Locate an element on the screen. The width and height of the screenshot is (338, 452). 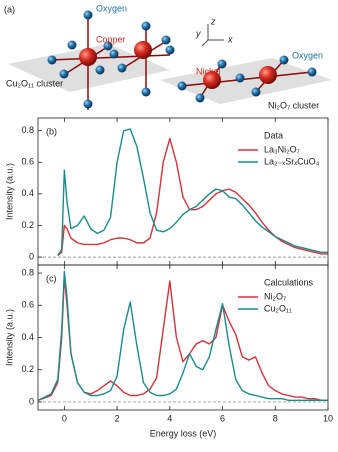
label: Cu₂O₁₁ cluster is located at coordinates (34, 83).